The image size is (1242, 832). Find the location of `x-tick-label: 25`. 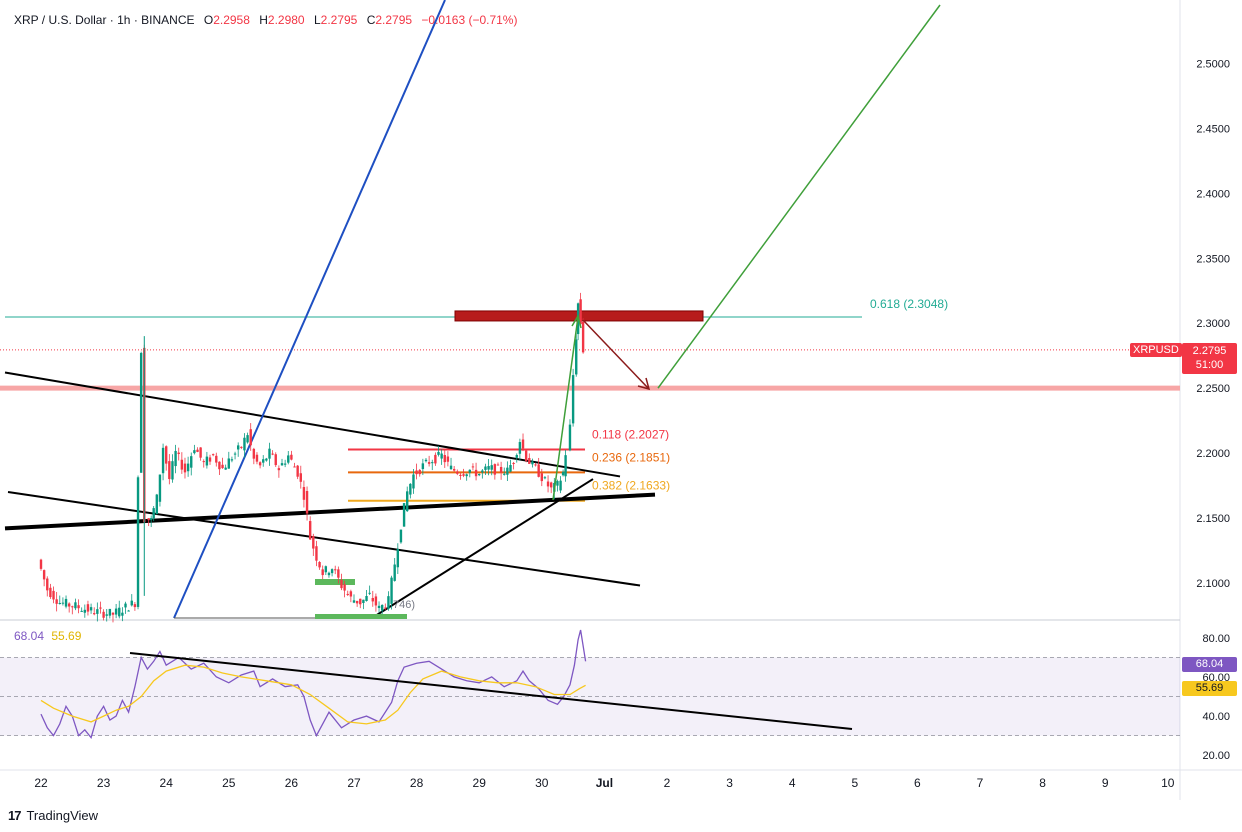

x-tick-label: 25 is located at coordinates (229, 783).